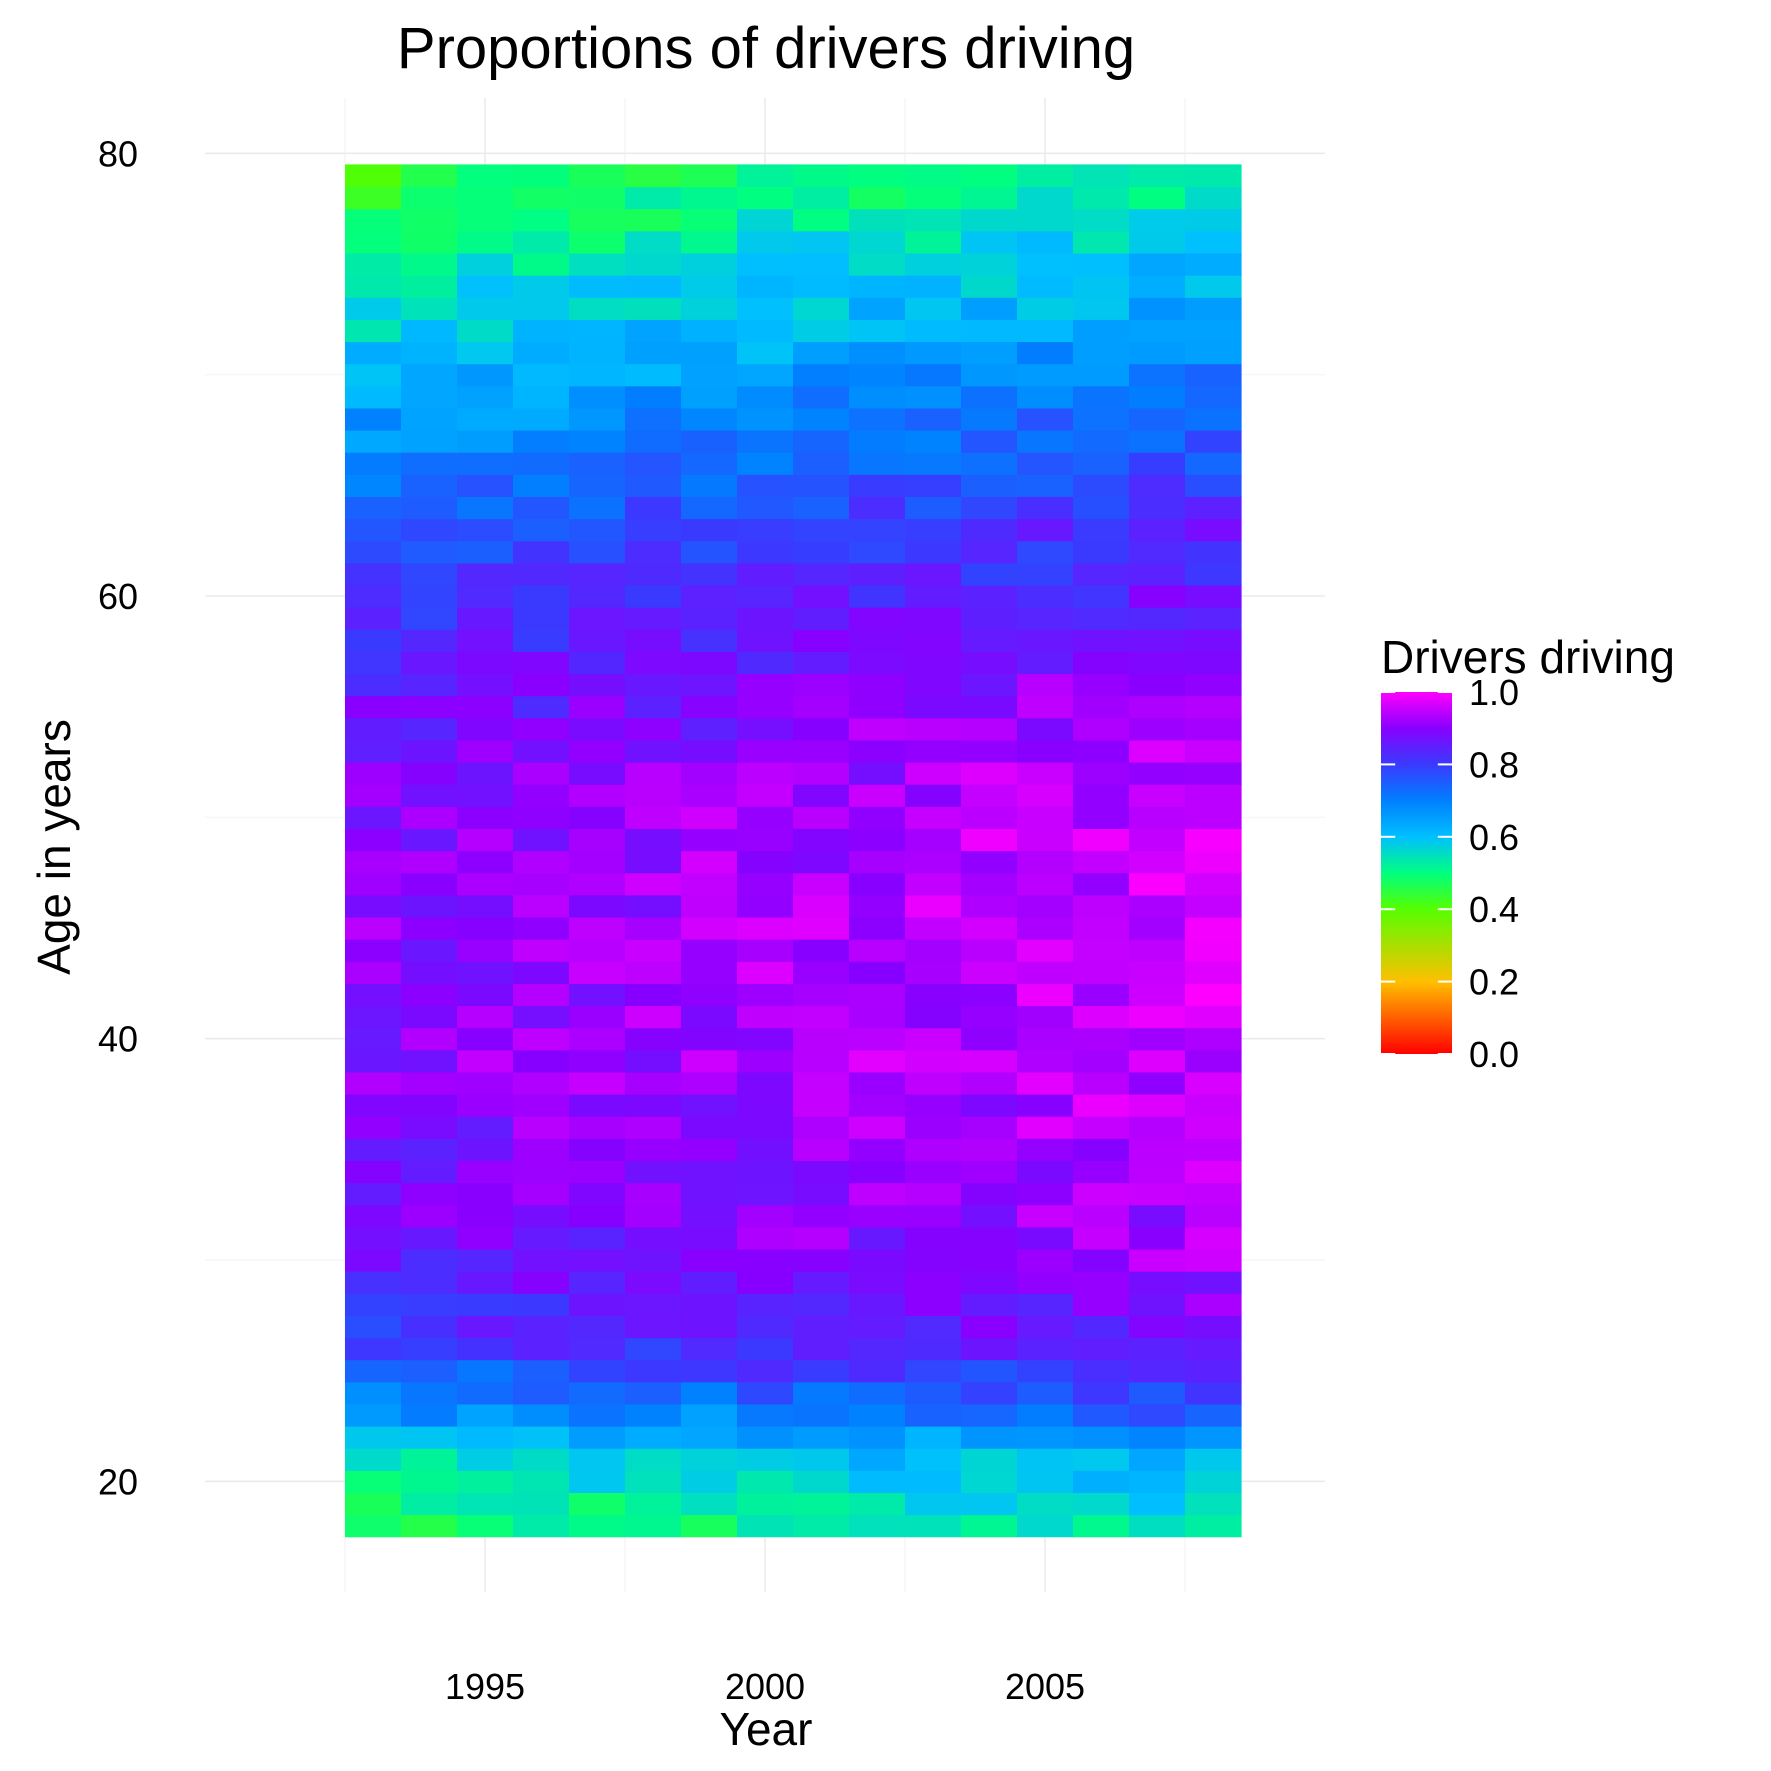 The width and height of the screenshot is (1771, 1771). What do you see at coordinates (766, 1729) in the screenshot?
I see `x-axis-title: Year` at bounding box center [766, 1729].